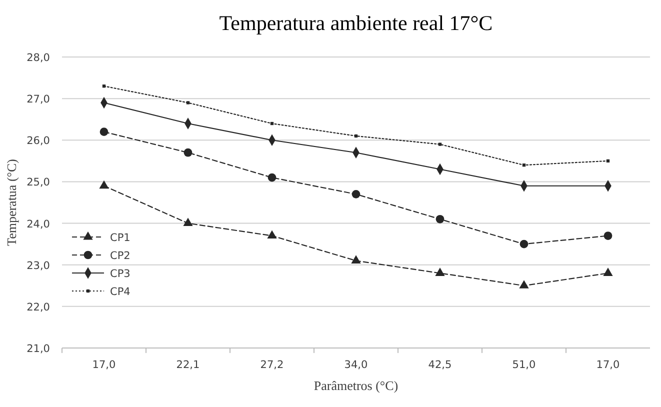 Image resolution: width=661 pixels, height=407 pixels. What do you see at coordinates (272, 365) in the screenshot?
I see `x-tick-label: 27,2` at bounding box center [272, 365].